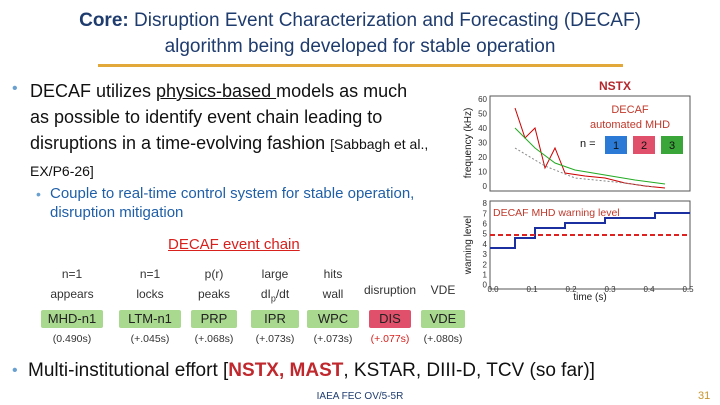 The width and height of the screenshot is (720, 405). I want to click on bold-text: NSTX, MAST, so click(286, 370).